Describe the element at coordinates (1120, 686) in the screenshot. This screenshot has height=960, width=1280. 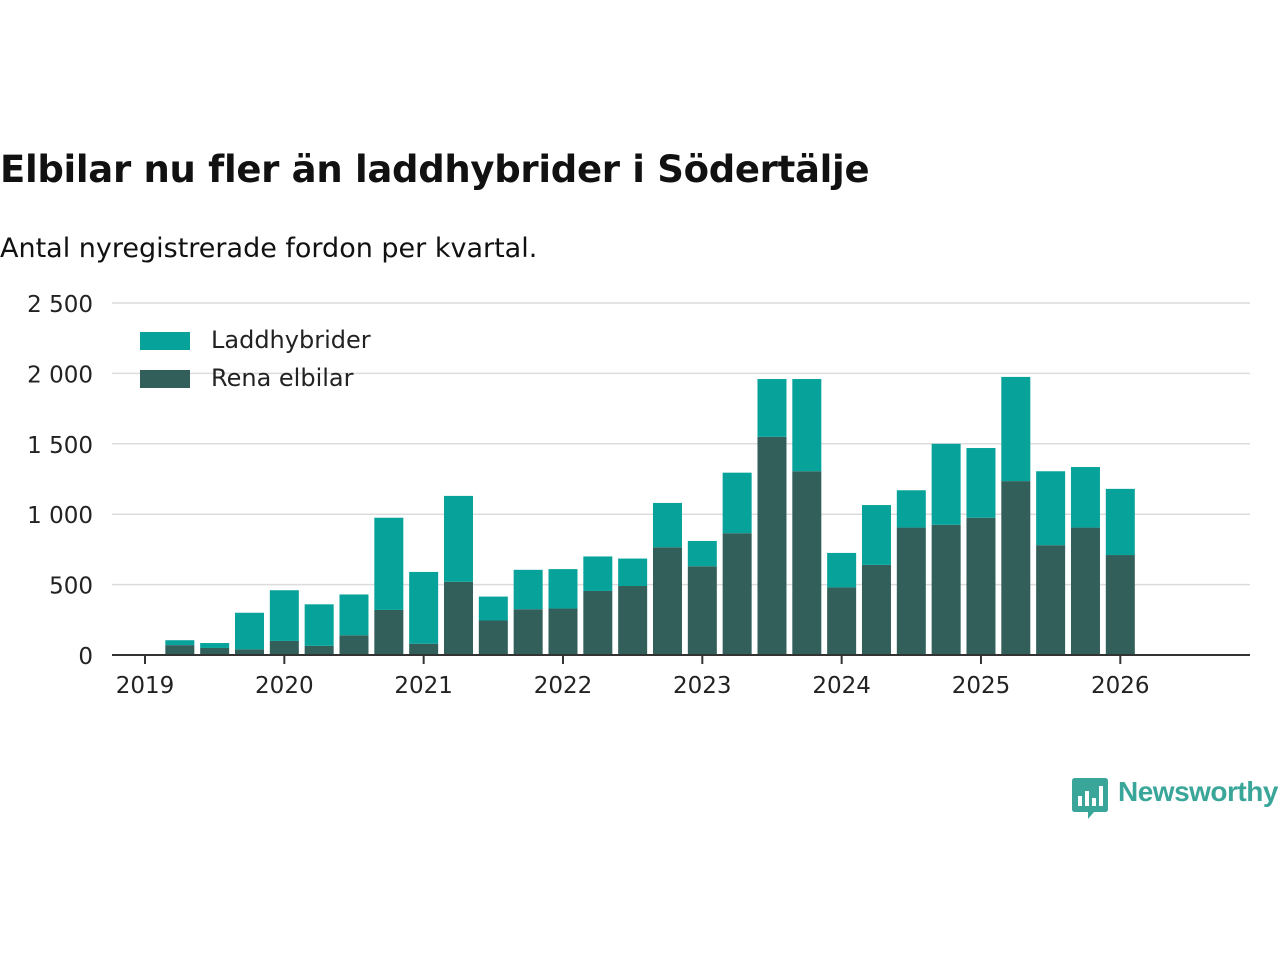
I see `x-tick-label: 2026` at that location.